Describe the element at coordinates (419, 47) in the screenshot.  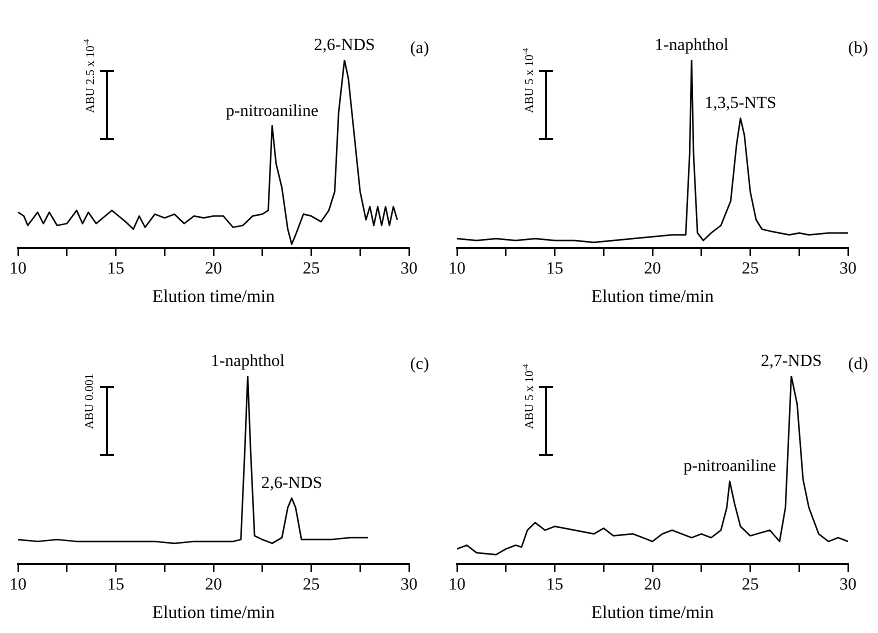
I see `text: (a)` at that location.